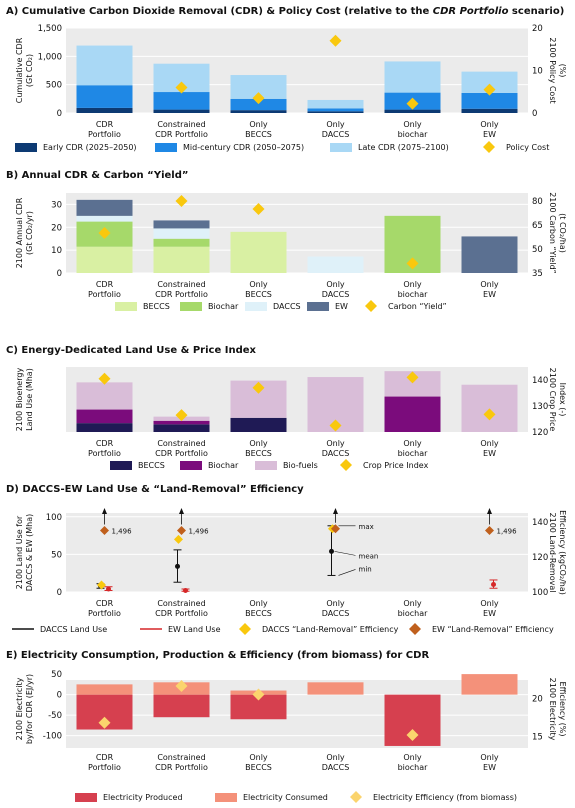  I want to click on y2-tick-label: 80, so click(537, 202).